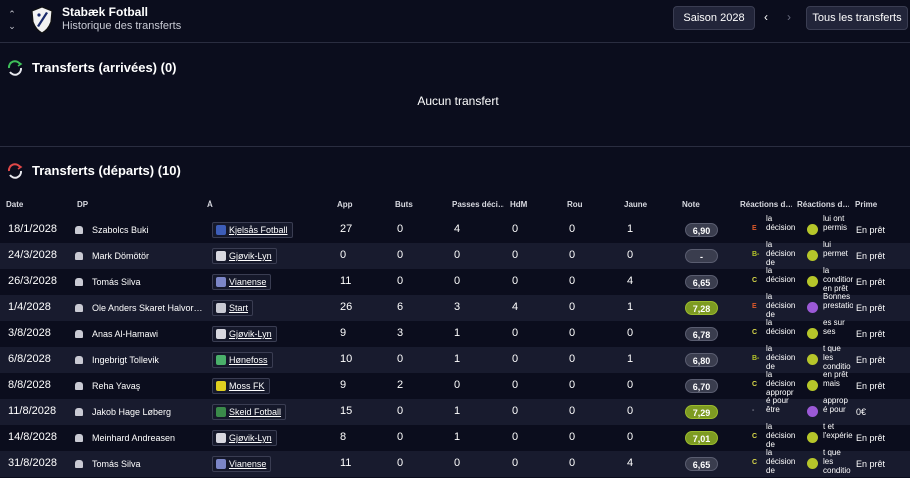 The height and width of the screenshot is (478, 910). What do you see at coordinates (575, 204) in the screenshot?
I see `col-rou: Rou` at bounding box center [575, 204].